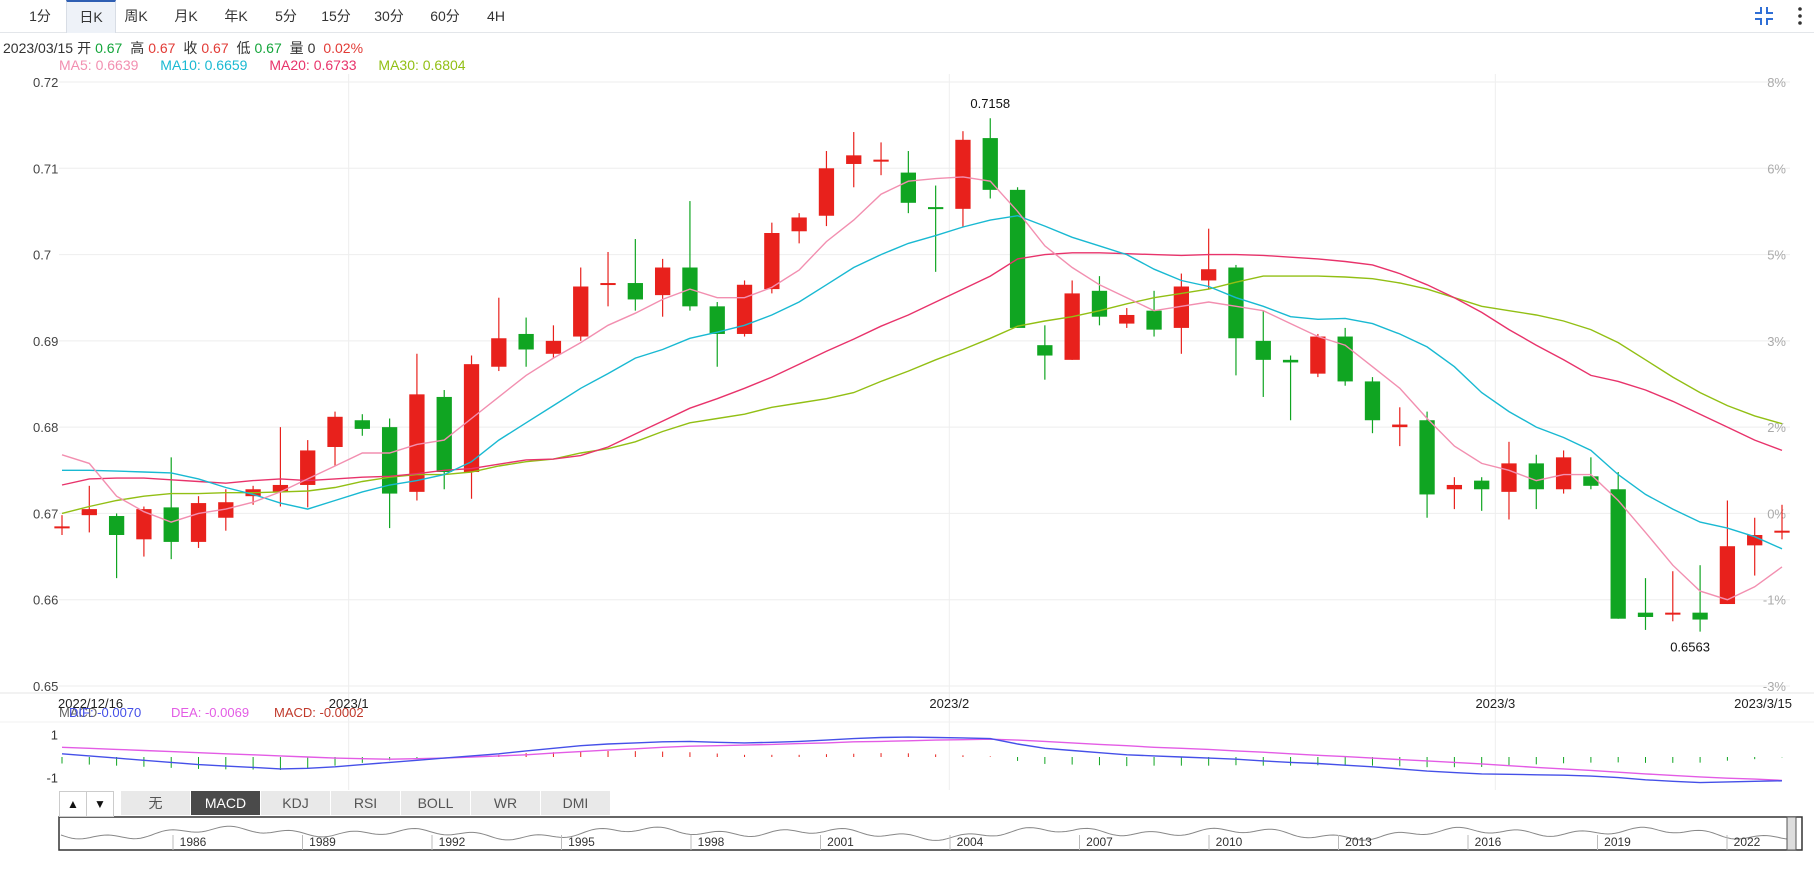 This screenshot has width=1814, height=880. What do you see at coordinates (1763, 703) in the screenshot?
I see `x-tick-label: 2023/3/15` at bounding box center [1763, 703].